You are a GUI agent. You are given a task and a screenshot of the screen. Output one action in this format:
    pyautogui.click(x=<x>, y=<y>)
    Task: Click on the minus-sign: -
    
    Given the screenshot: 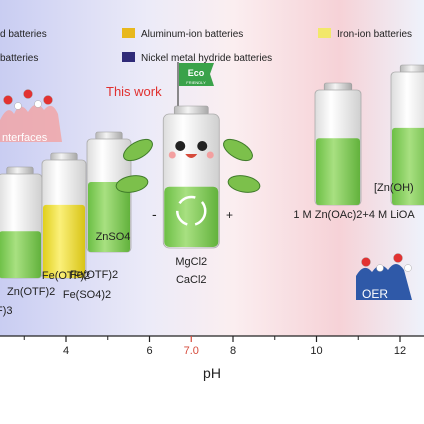 What is the action you would take?
    pyautogui.click(x=154, y=214)
    